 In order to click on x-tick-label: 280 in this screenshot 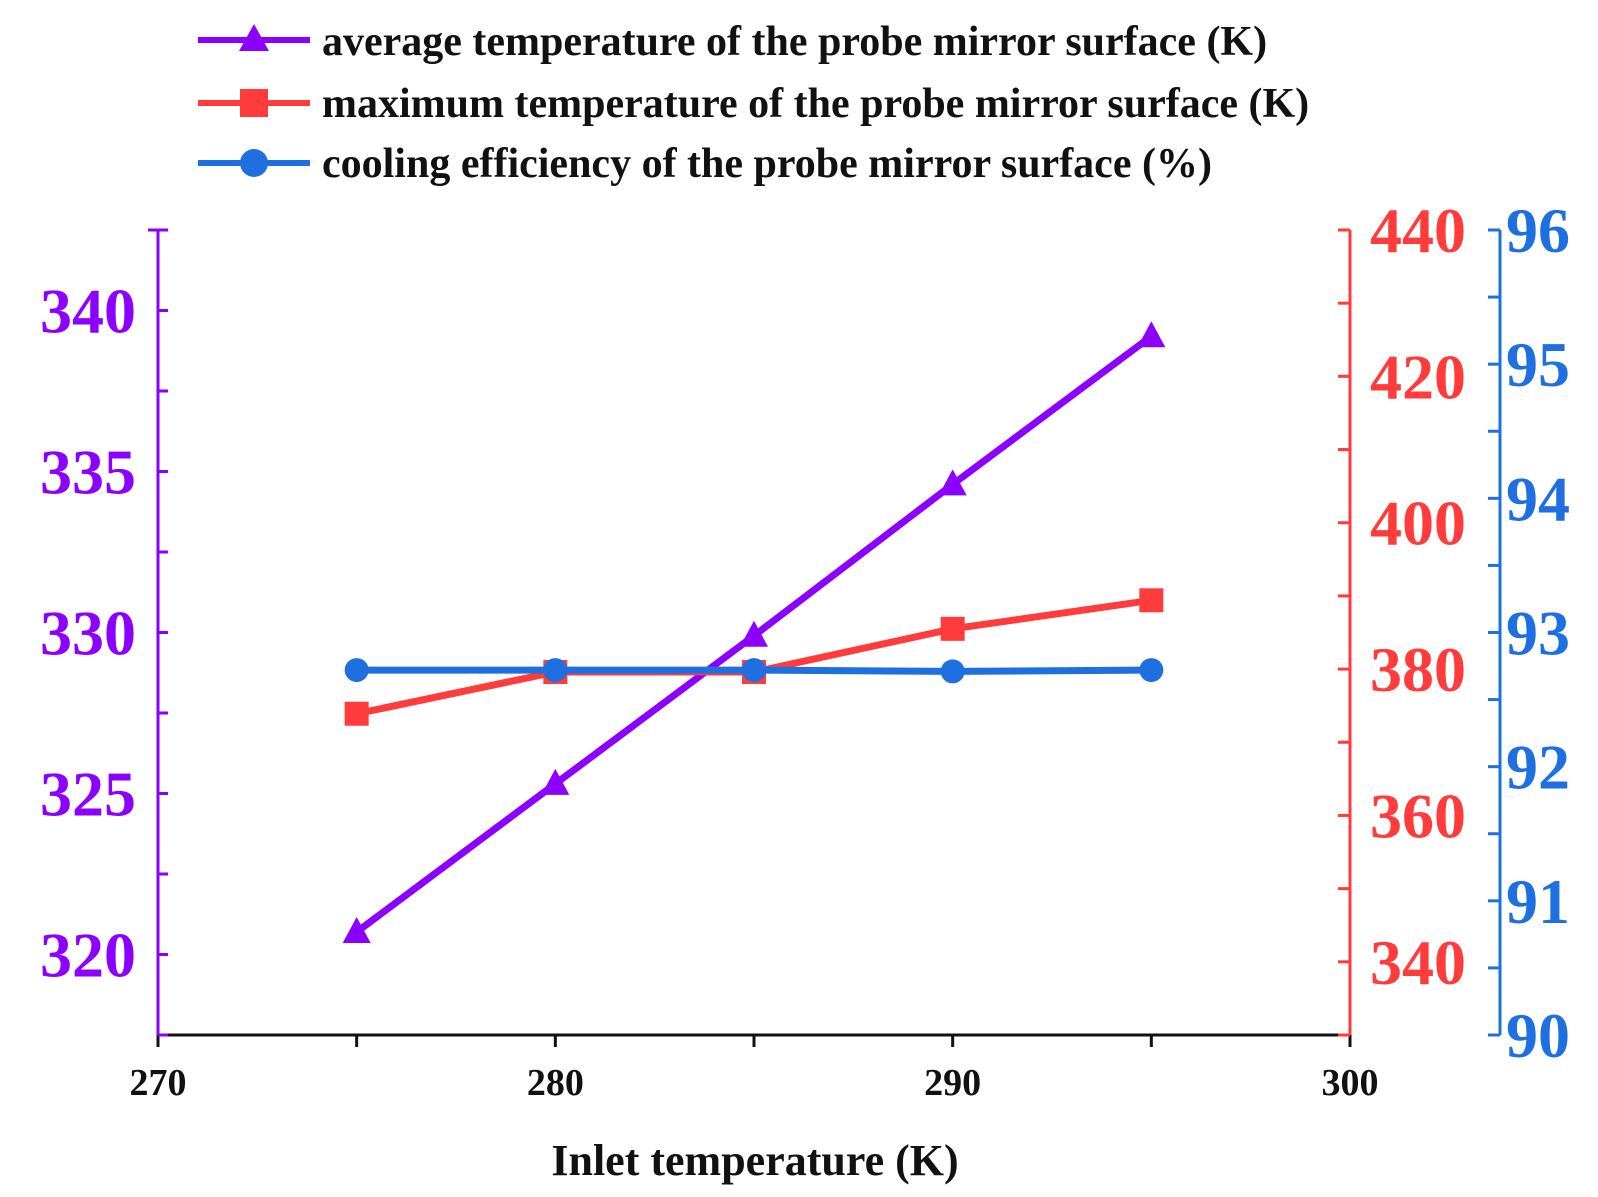, I will do `click(555, 1083)`.